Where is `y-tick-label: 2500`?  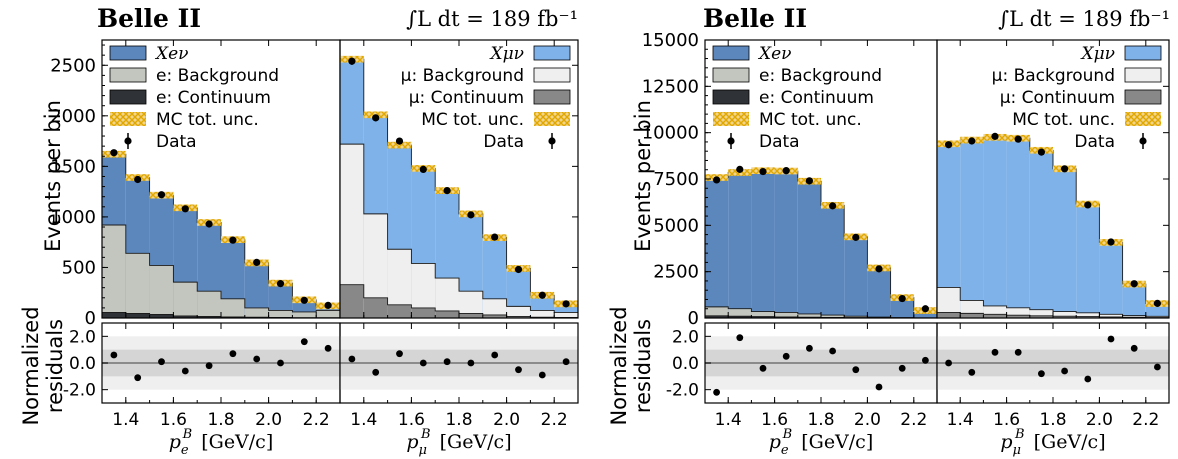
y-tick-label: 2500 is located at coordinates (676, 272).